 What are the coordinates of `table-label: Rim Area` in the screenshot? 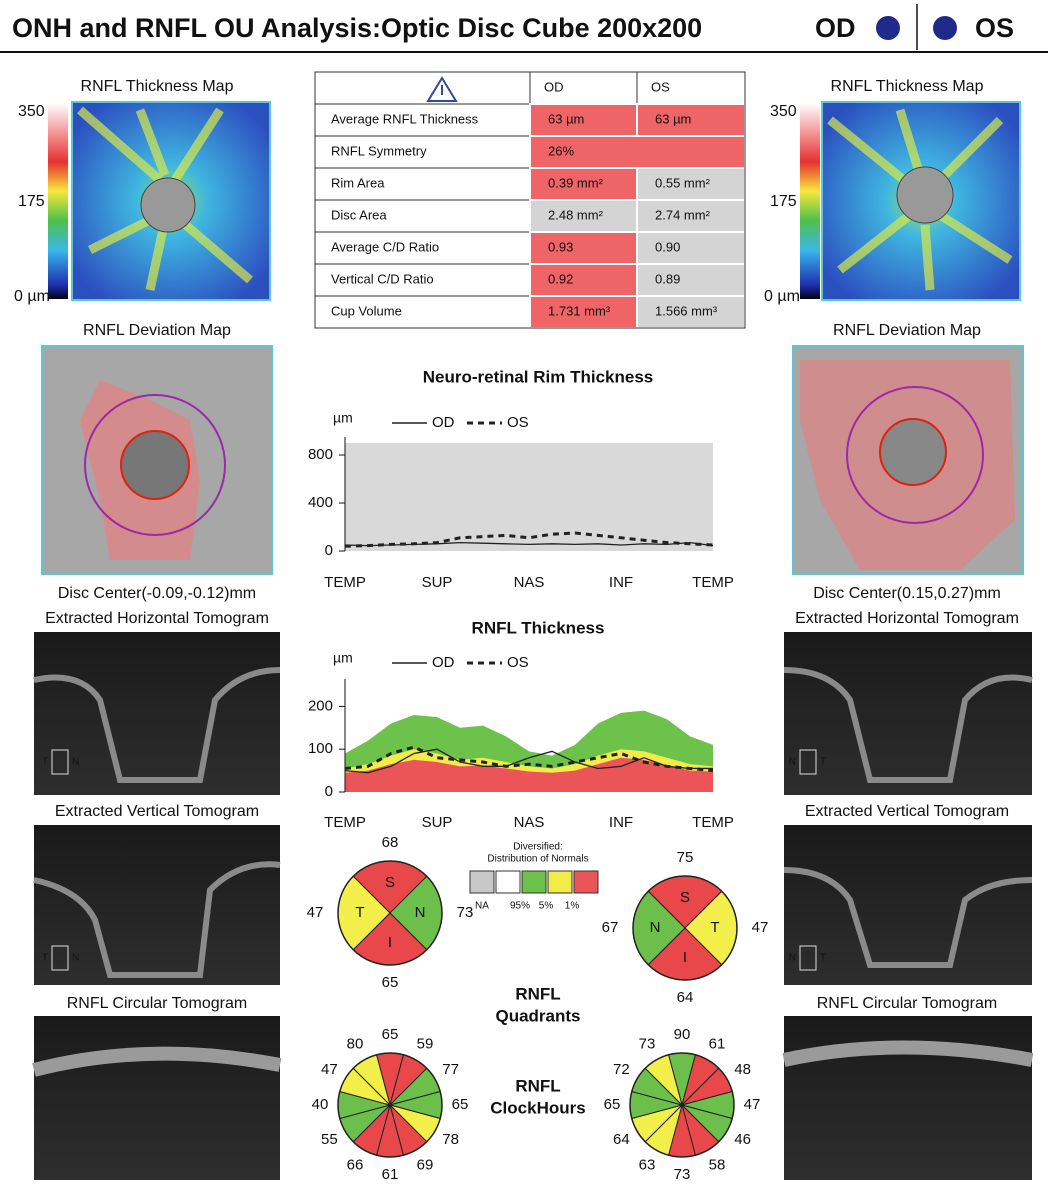 It's located at (358, 182).